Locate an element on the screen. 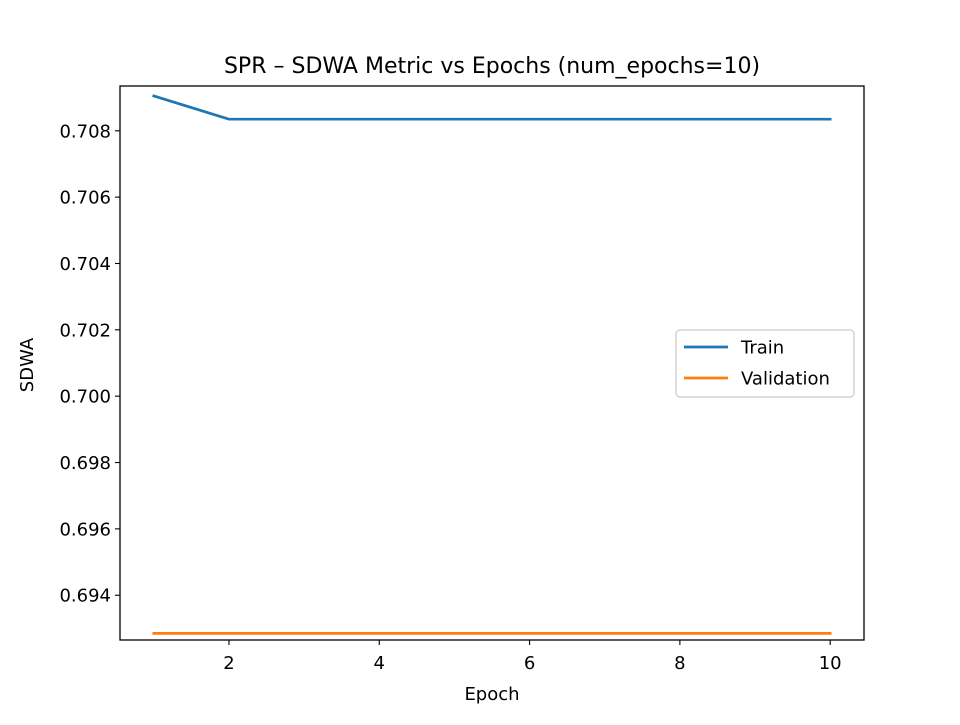  y-tick-label: 0.694 is located at coordinates (85, 596).